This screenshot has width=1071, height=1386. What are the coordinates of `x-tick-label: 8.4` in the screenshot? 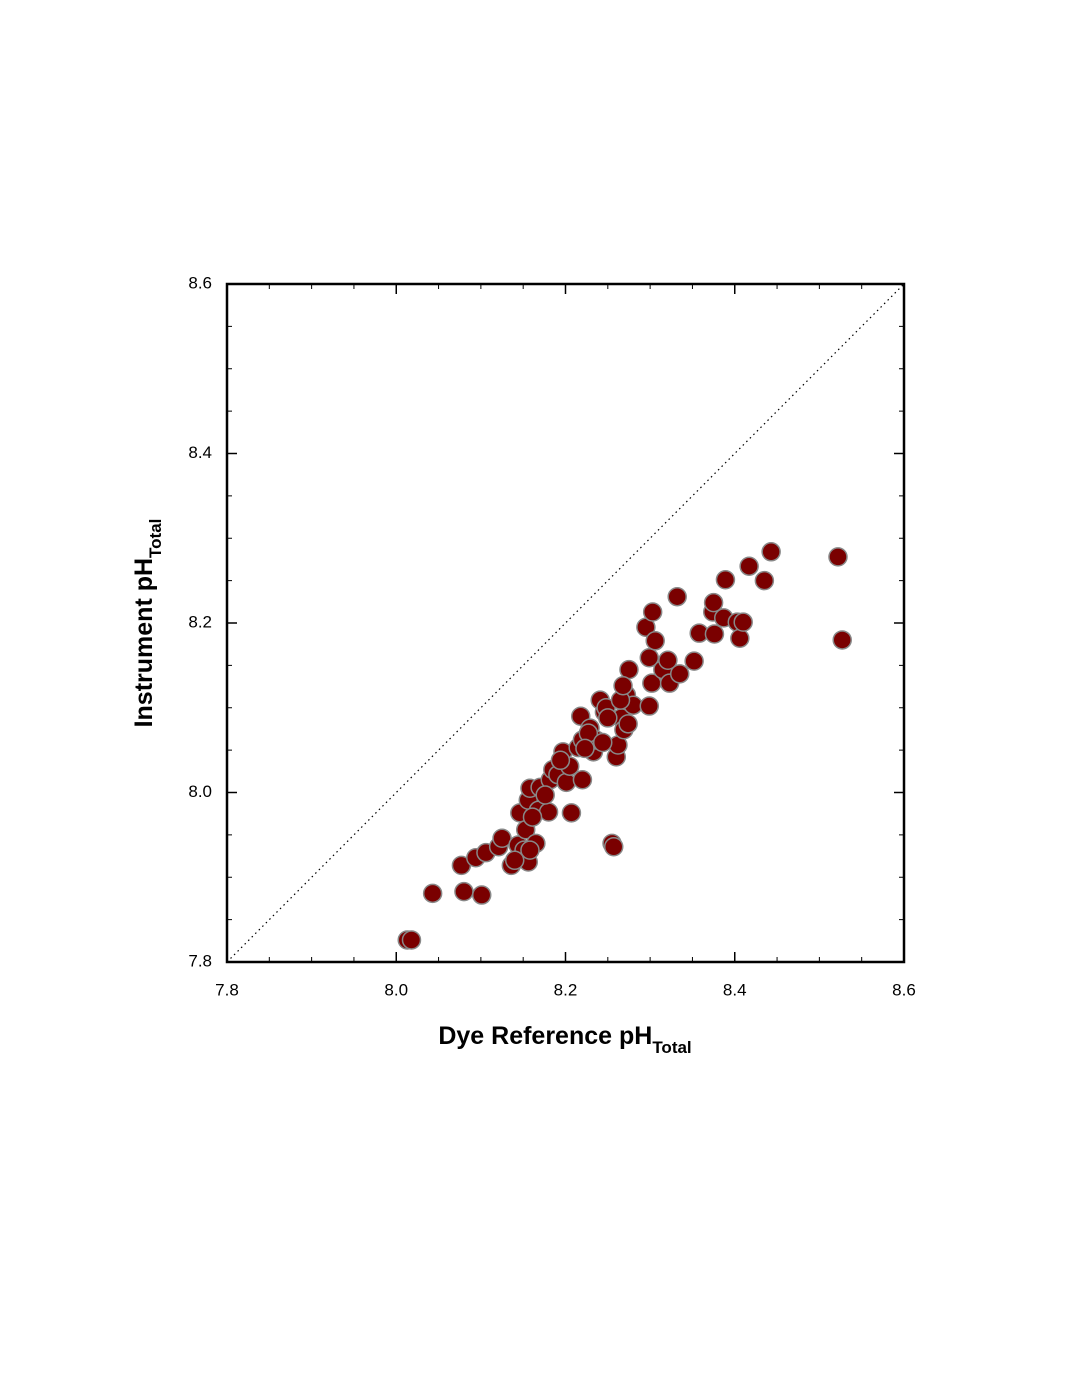 It's located at (735, 989).